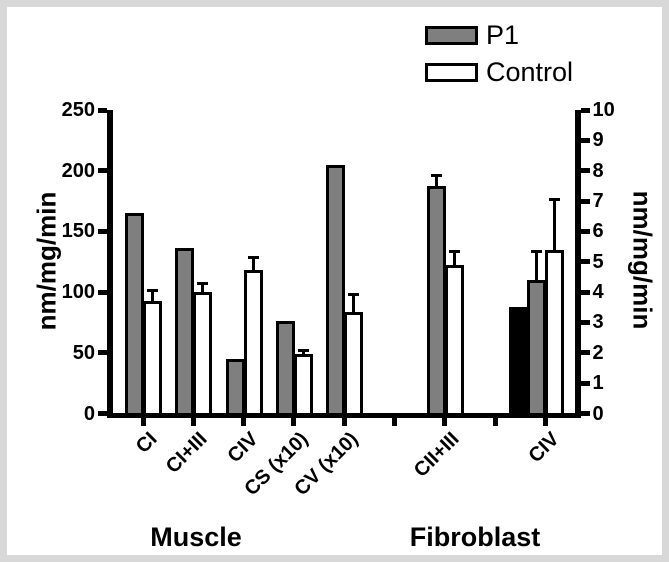  What do you see at coordinates (203, 284) in the screenshot?
I see `error-cap-ci-iii-control` at bounding box center [203, 284].